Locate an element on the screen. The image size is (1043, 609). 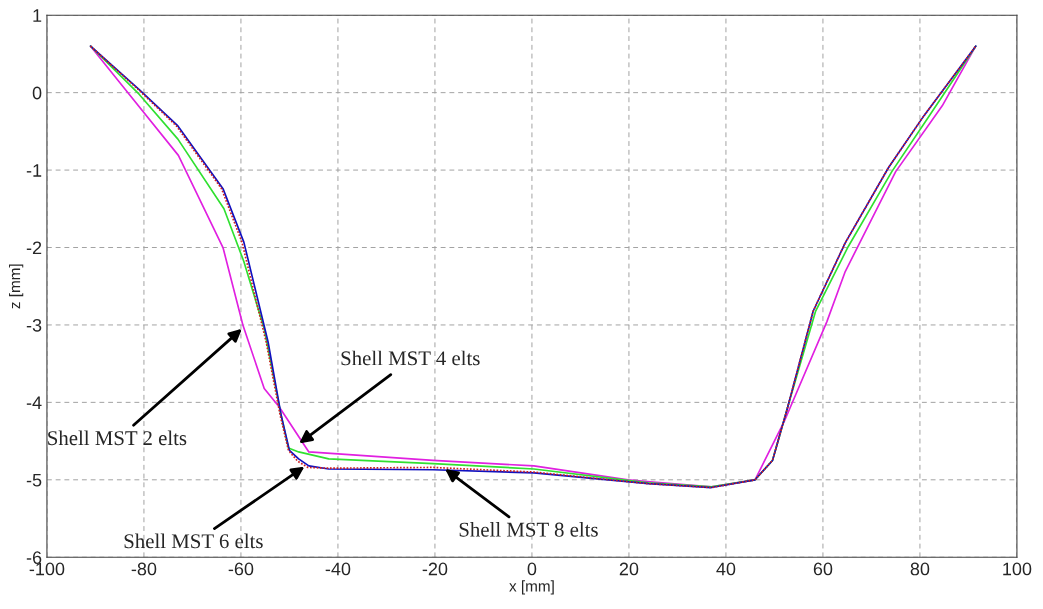
annotation: Shell MST 2 elts is located at coordinates (117, 438).